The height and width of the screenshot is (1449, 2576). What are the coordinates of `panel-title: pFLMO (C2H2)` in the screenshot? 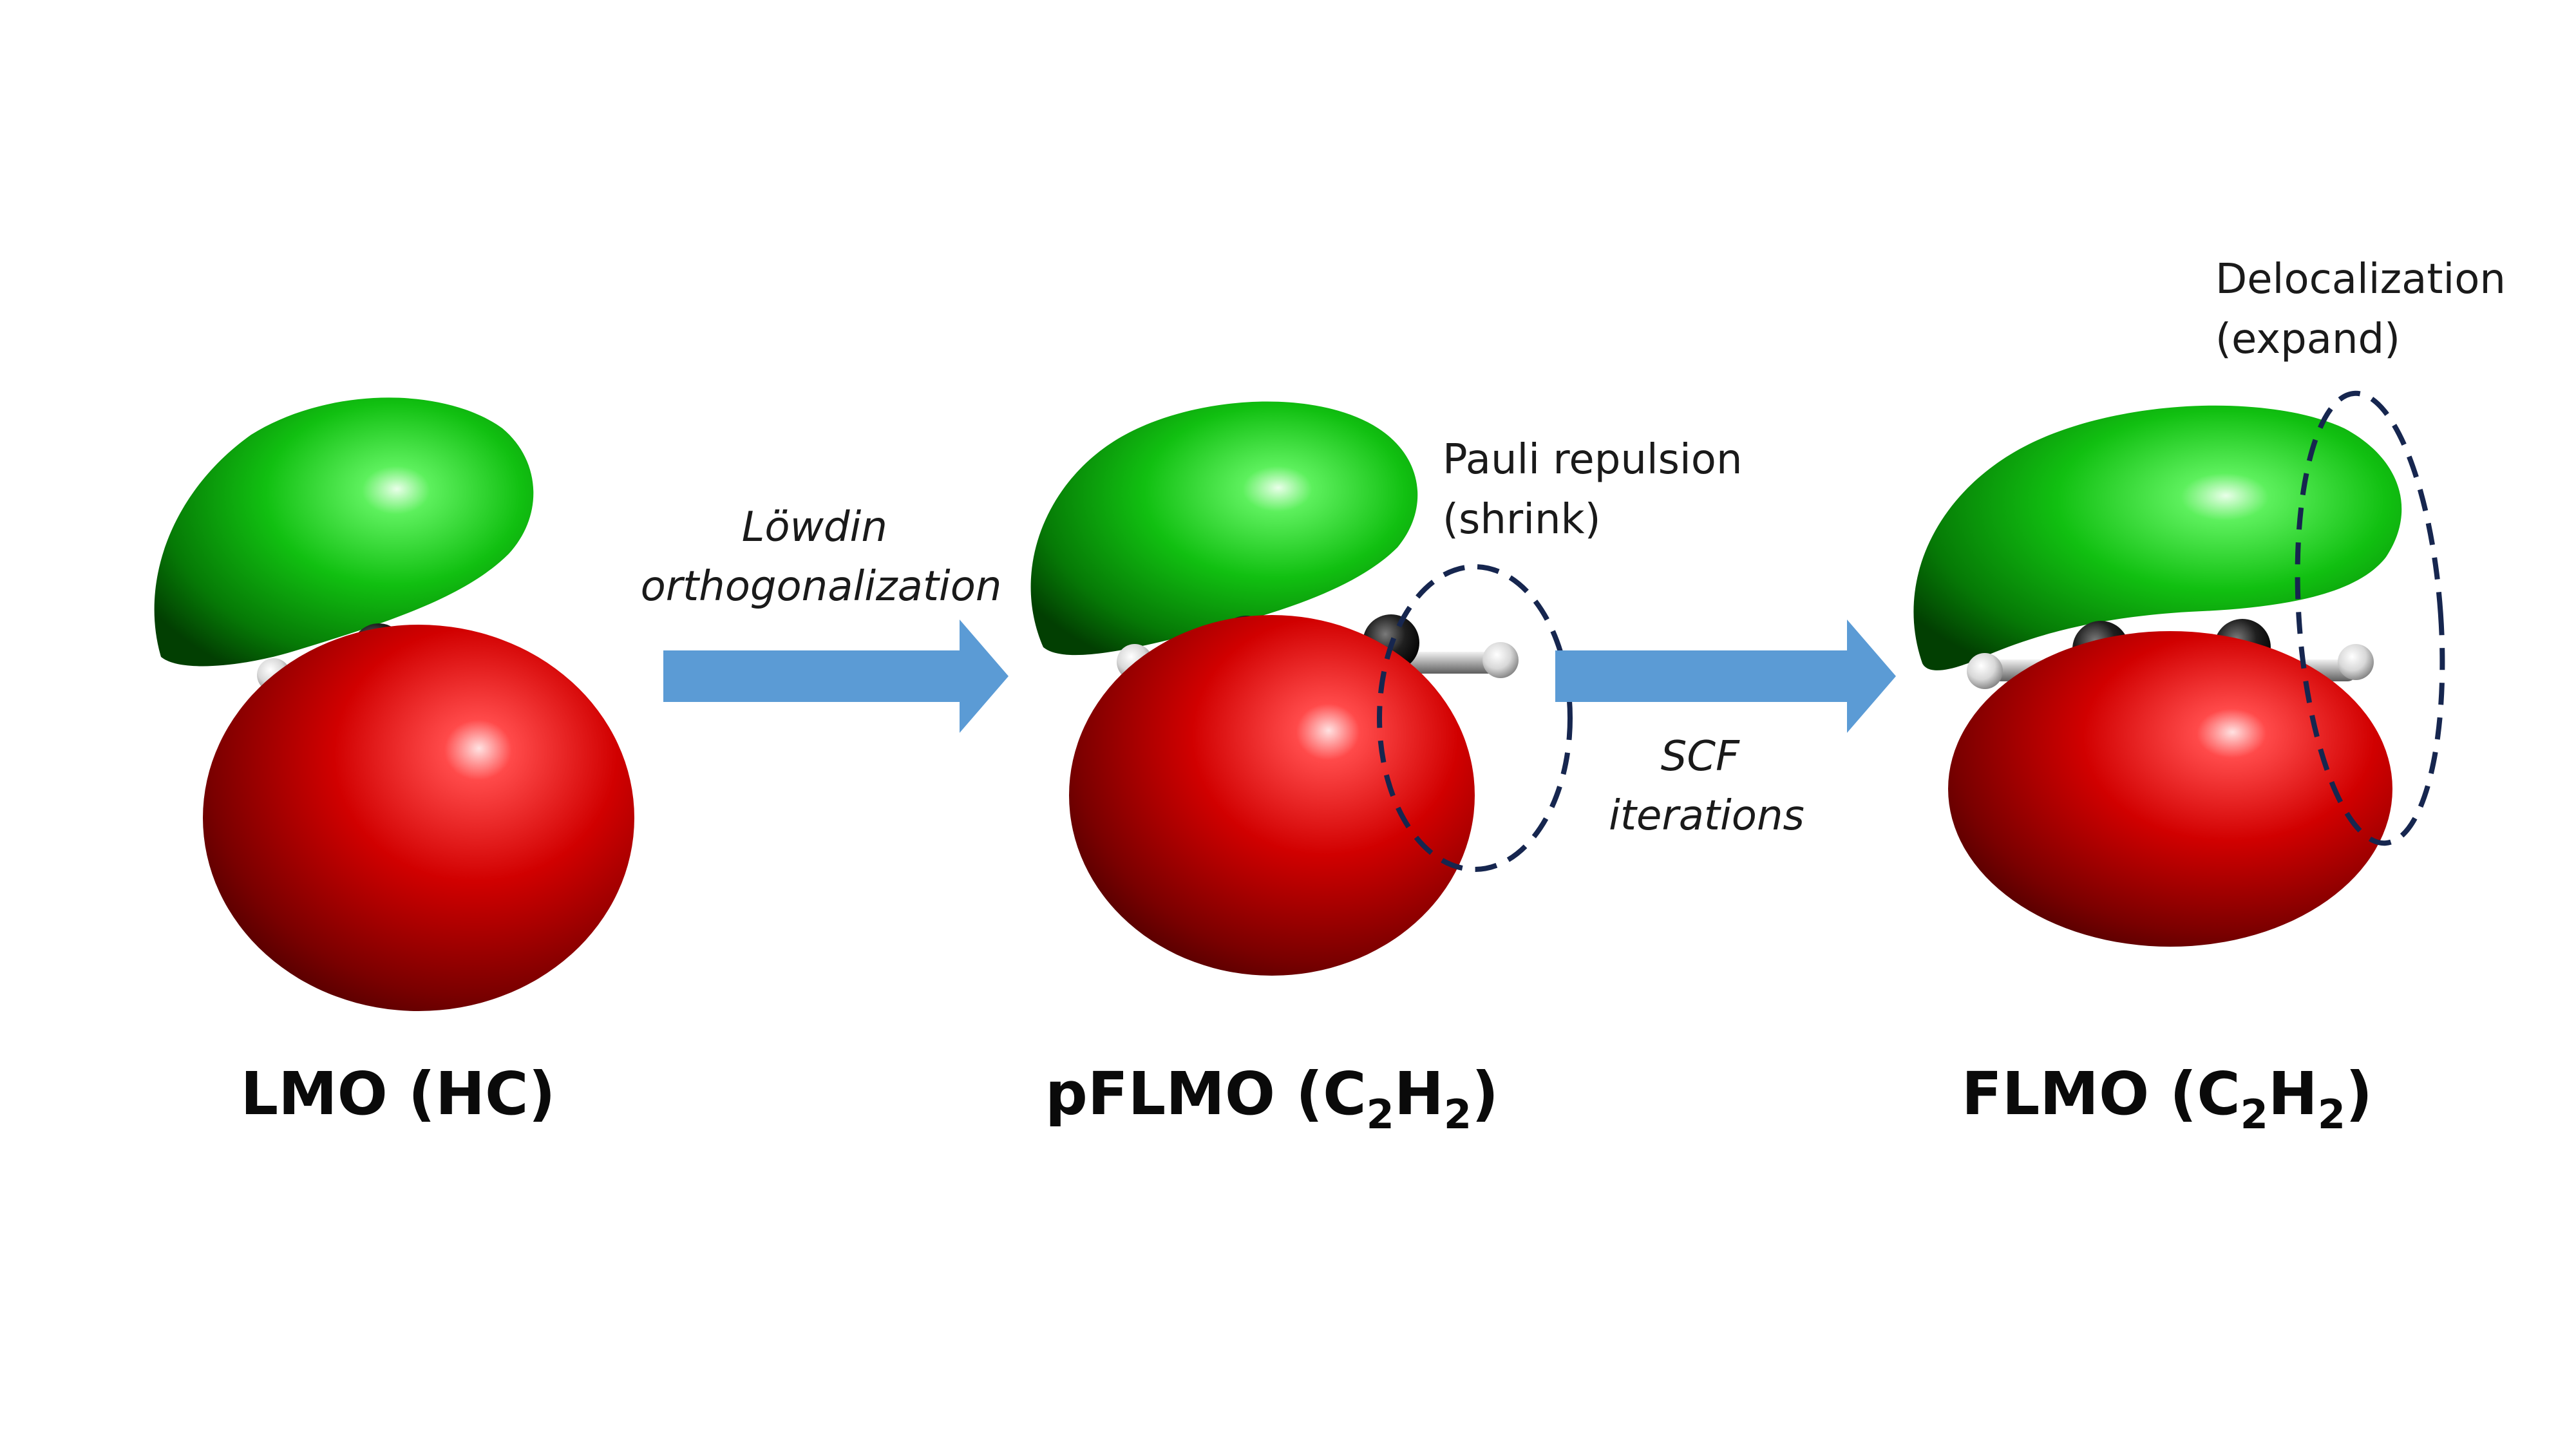 It's located at (1272, 1098).